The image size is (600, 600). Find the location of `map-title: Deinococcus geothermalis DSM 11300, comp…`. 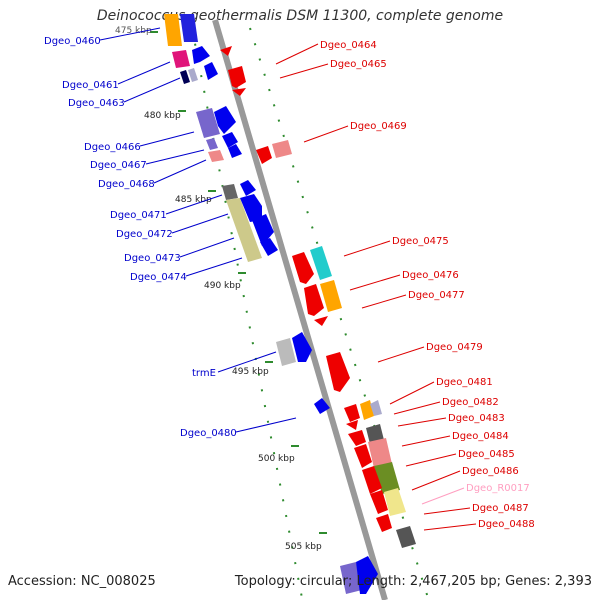

map-title: Deinococcus geothermalis DSM 11300, comp… is located at coordinates (300, 16).